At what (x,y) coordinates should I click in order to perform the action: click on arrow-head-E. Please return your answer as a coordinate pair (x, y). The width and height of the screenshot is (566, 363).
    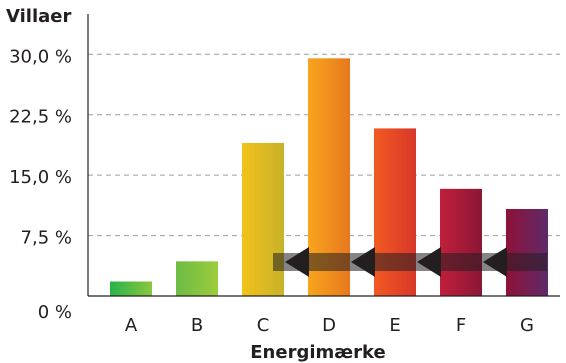
    Looking at the image, I should click on (429, 262).